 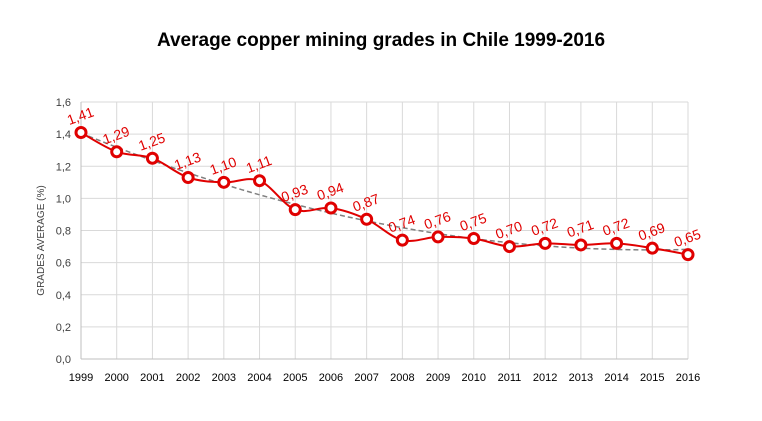 I want to click on x-tick-label: 2013, so click(x=581, y=378).